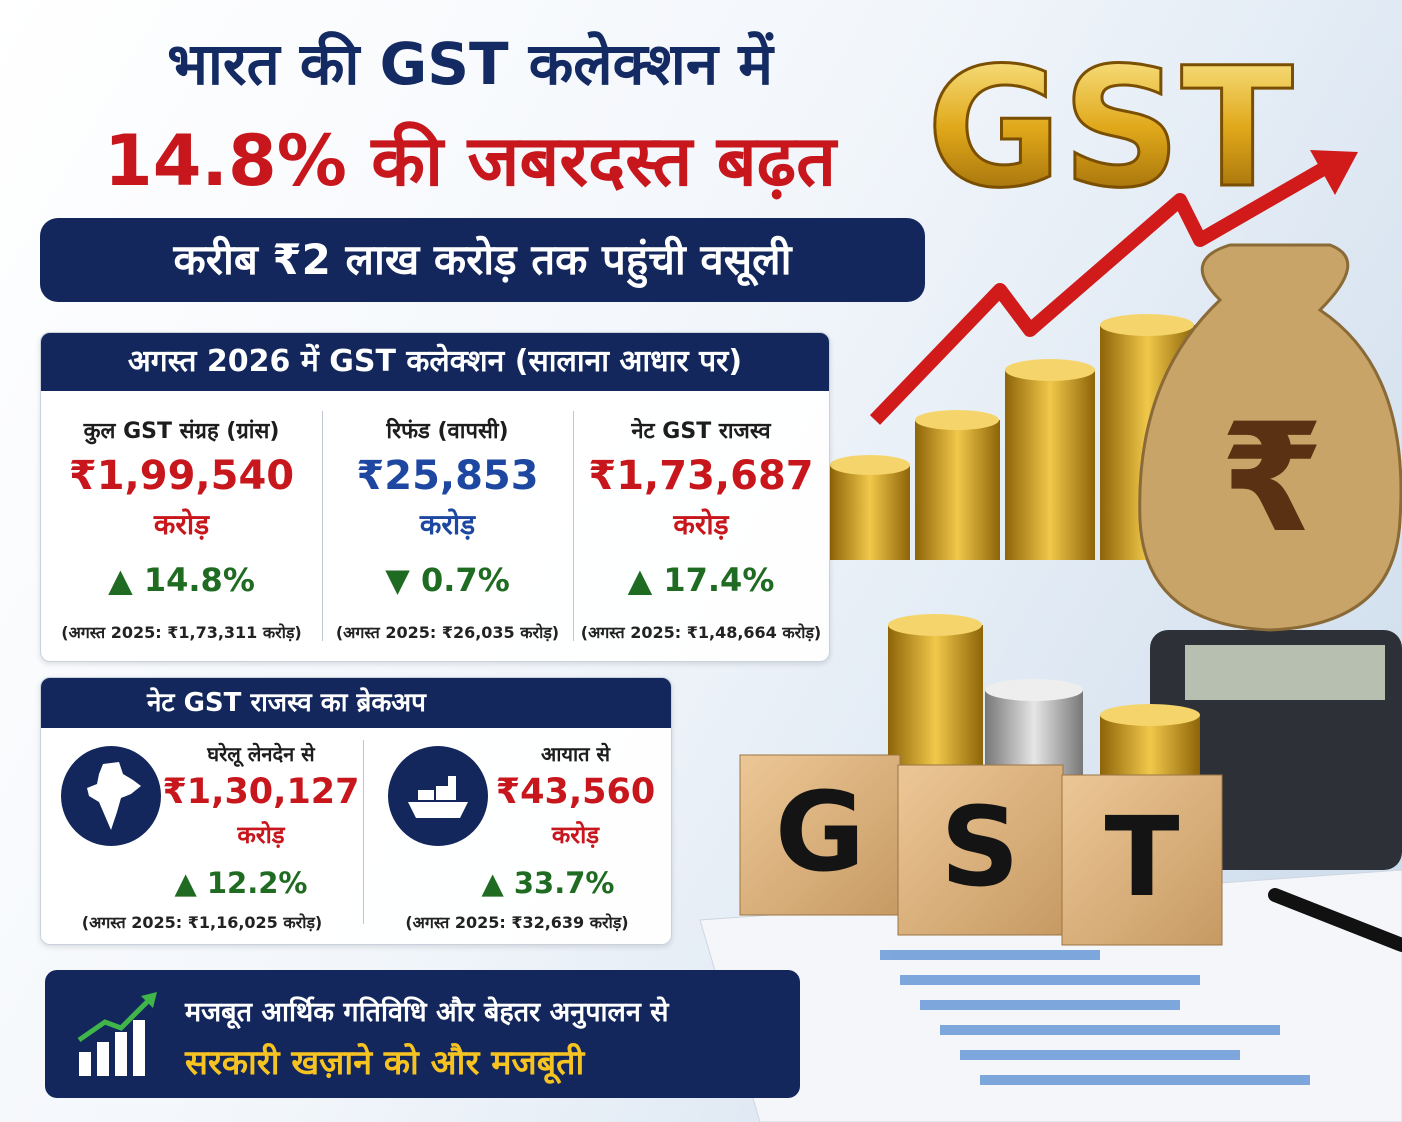 The image size is (1402, 1122). What do you see at coordinates (517, 922) in the screenshot?
I see `item-previous: (अगस्त 2025: ₹32,639 करोड़)` at bounding box center [517, 922].